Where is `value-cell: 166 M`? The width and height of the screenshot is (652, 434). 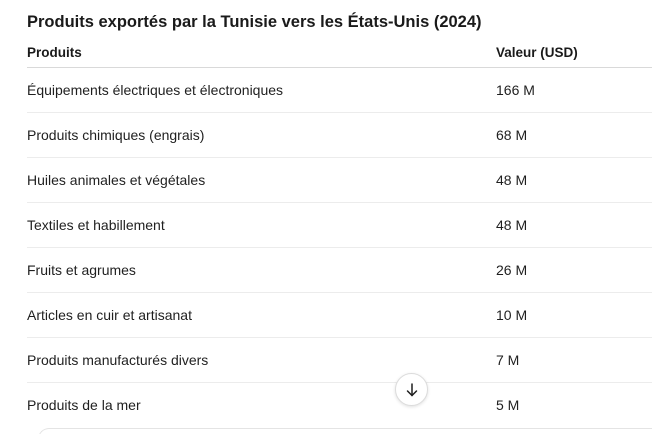
value-cell: 166 M is located at coordinates (574, 90).